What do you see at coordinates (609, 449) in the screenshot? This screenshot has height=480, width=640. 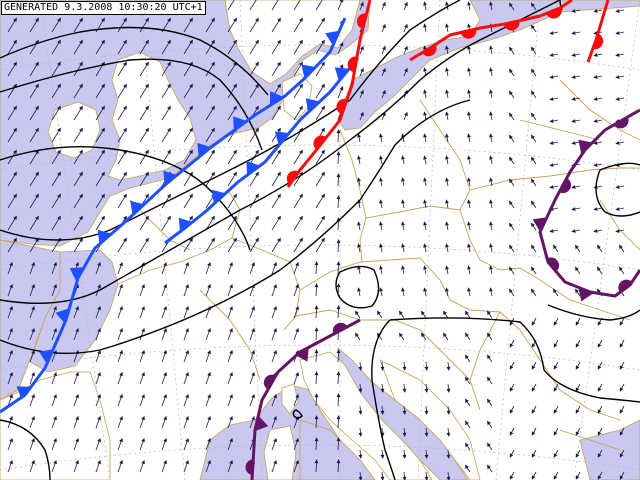 I see `sea-aegean` at bounding box center [609, 449].